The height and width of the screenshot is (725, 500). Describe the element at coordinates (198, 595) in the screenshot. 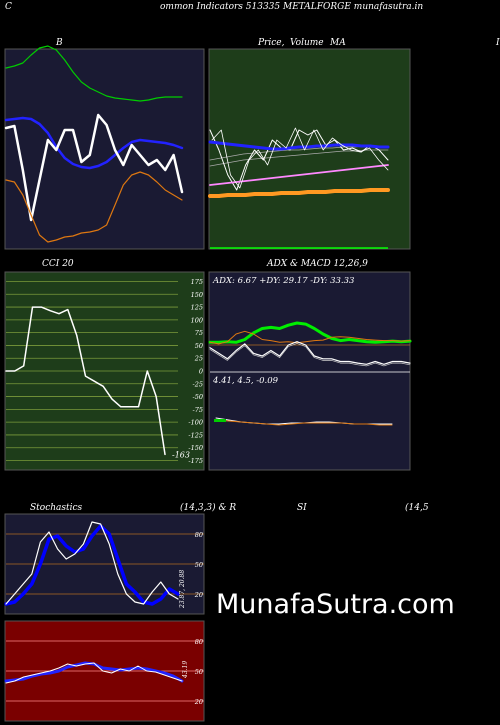

I see `stoch-tick-2: 20` at that location.